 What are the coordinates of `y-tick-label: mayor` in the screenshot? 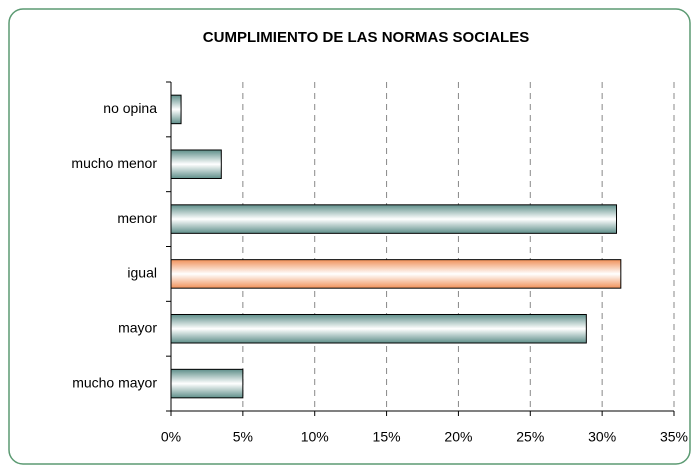 It's located at (137, 327).